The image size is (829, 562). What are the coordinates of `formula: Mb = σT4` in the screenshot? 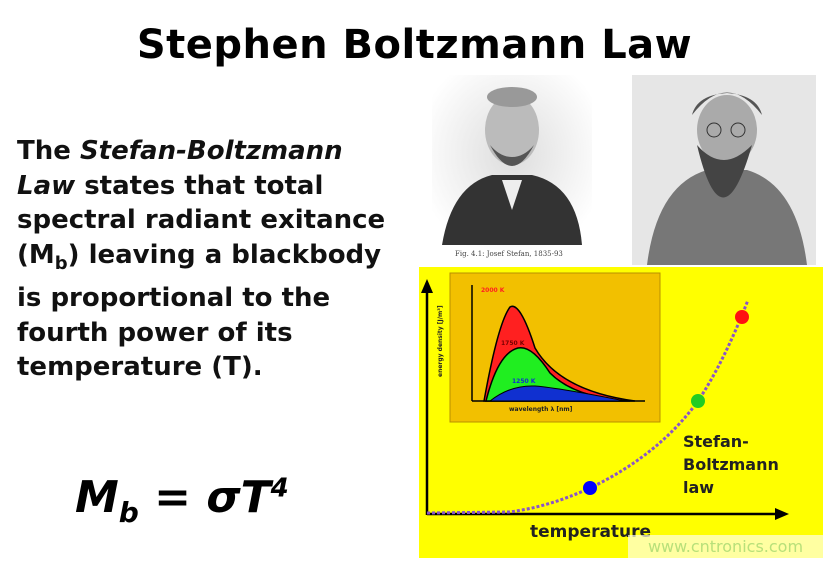 It's located at (182, 500).